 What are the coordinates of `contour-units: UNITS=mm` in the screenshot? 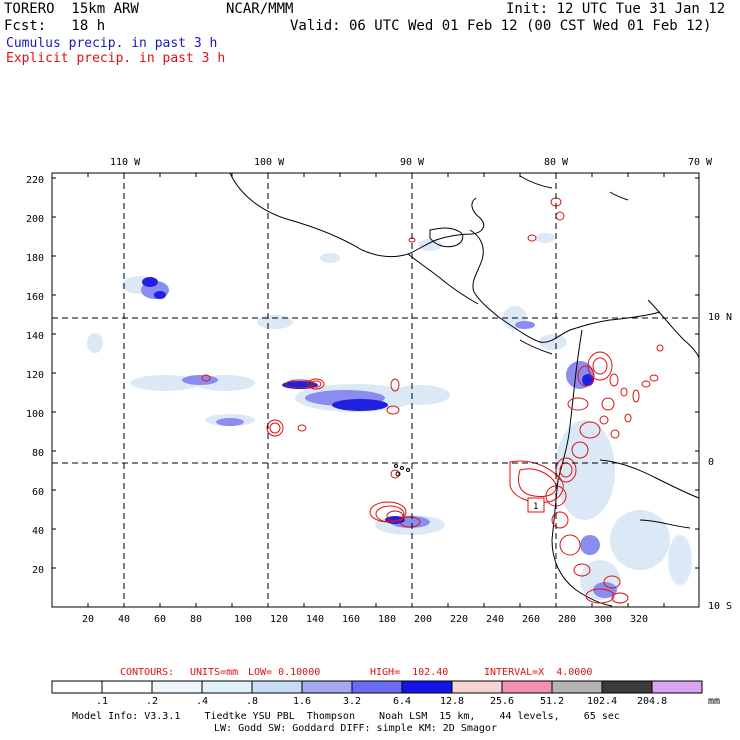 It's located at (214, 672).